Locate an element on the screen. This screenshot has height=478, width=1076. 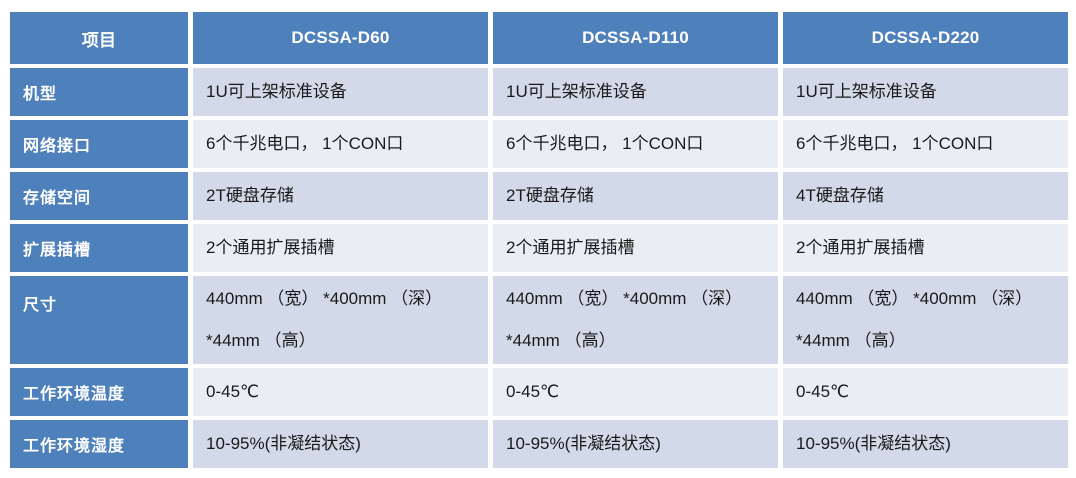
cell-temperature-d220: 0-45℃ is located at coordinates (925, 392).